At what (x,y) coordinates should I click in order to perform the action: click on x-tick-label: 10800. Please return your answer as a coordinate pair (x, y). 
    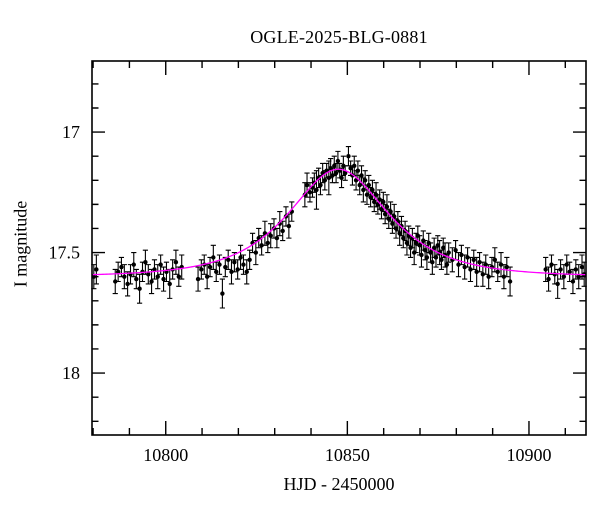
    Looking at the image, I should click on (165, 455).